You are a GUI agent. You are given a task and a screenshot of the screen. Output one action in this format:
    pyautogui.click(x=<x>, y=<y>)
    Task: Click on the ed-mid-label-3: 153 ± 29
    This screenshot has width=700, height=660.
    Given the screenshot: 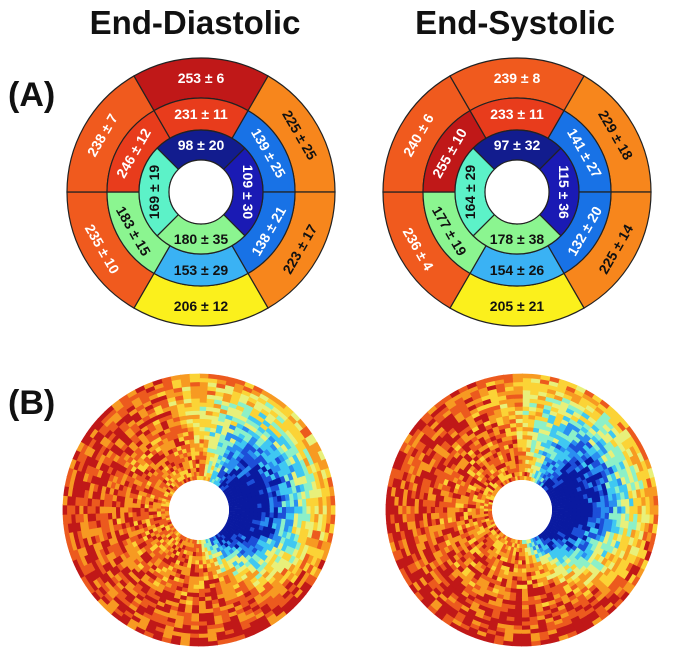 What is the action you would take?
    pyautogui.click(x=201, y=270)
    